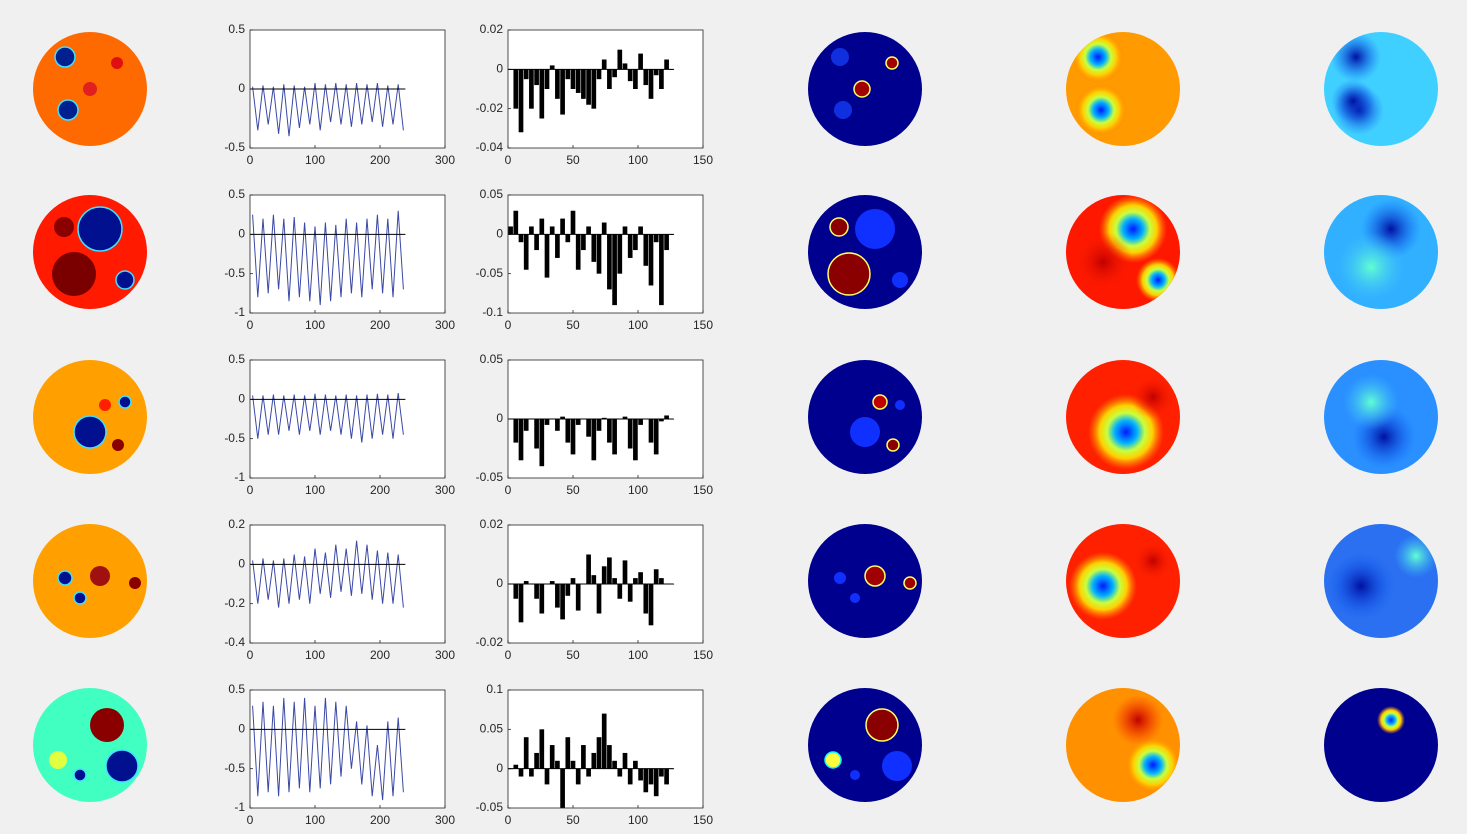  I want to click on x-tick-label: 200, so click(380, 325).